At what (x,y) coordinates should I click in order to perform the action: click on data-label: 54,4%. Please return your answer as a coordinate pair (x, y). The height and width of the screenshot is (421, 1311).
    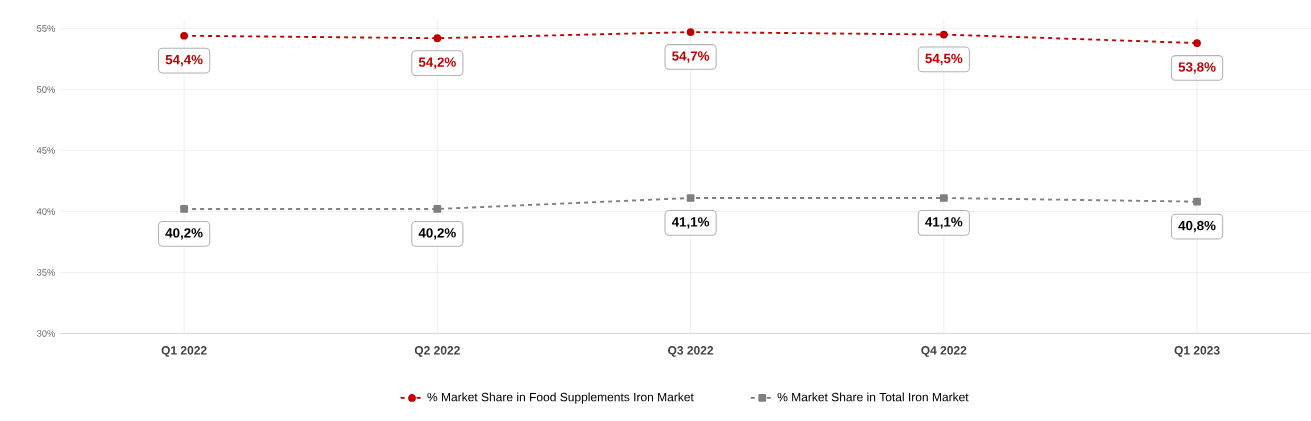
    Looking at the image, I should click on (184, 60).